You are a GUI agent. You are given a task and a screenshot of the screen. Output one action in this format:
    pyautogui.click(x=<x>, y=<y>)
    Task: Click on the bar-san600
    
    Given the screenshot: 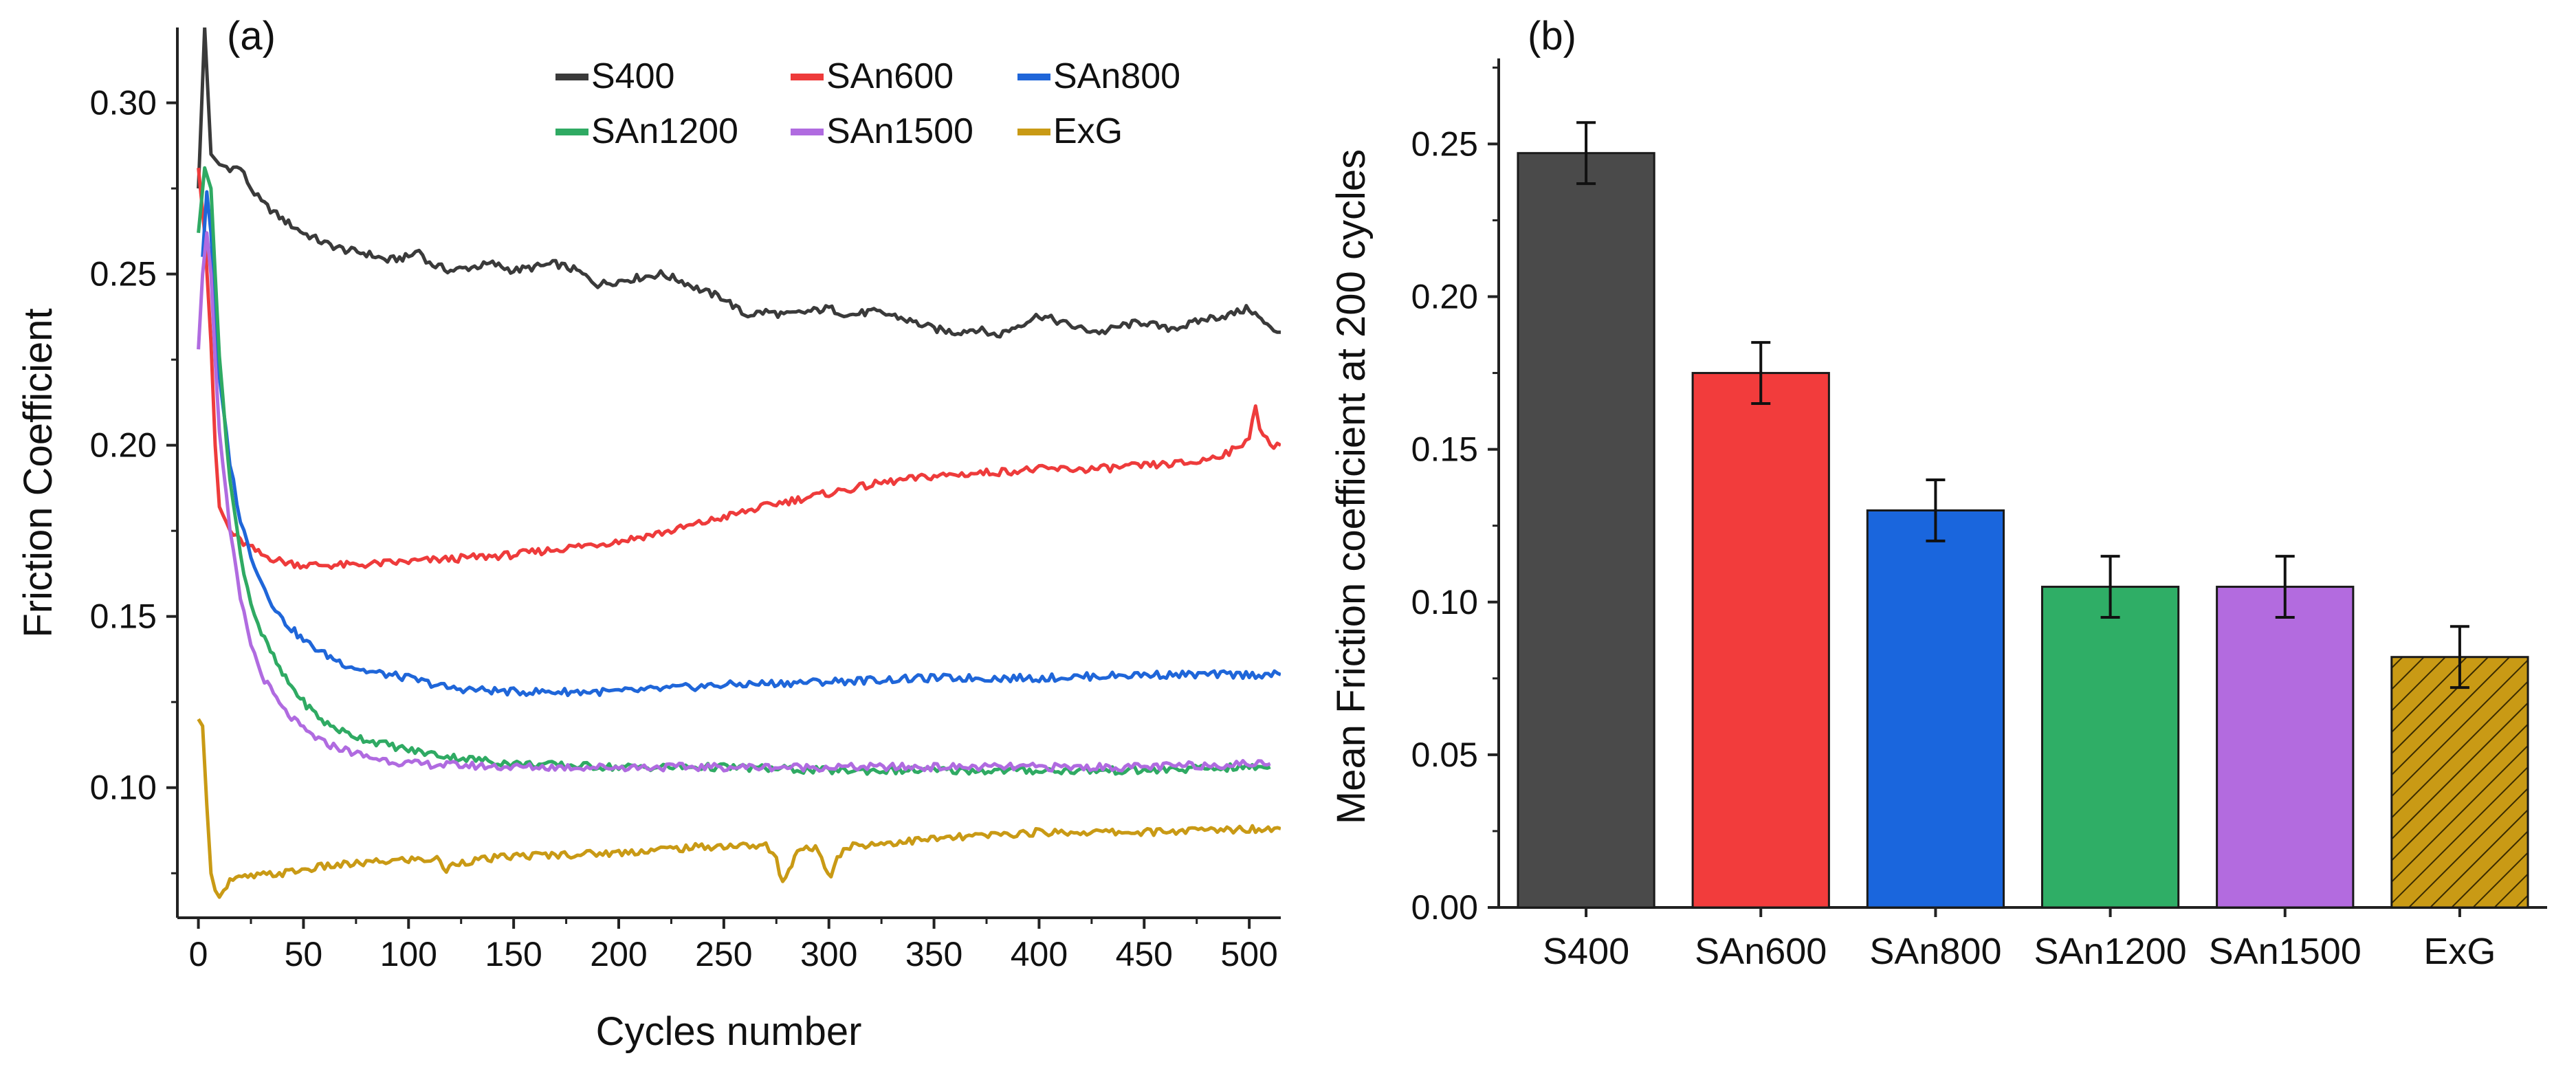 What is the action you would take?
    pyautogui.click(x=1760, y=641)
    